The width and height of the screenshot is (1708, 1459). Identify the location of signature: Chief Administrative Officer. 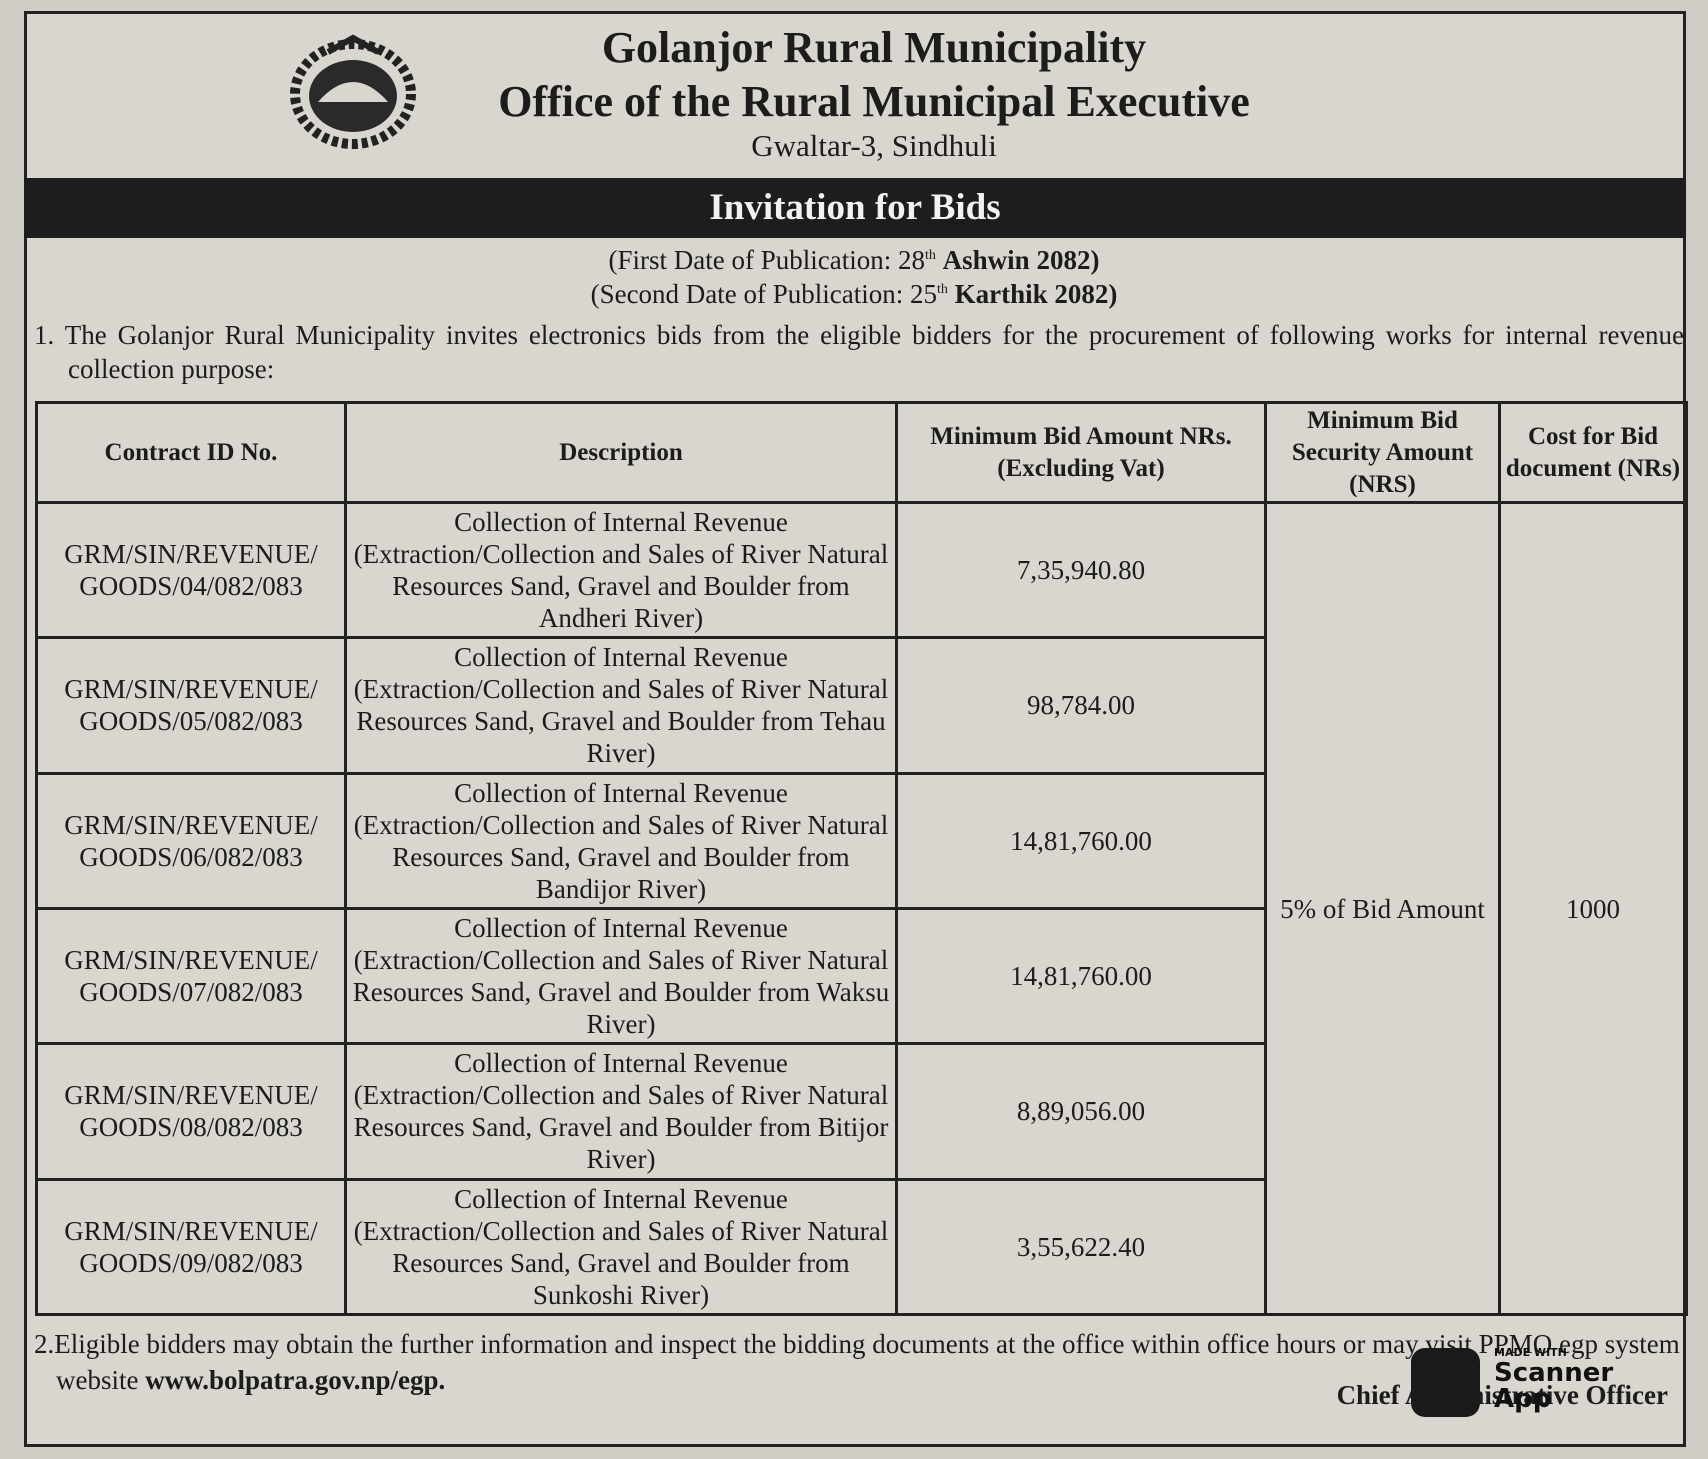
(1502, 1395).